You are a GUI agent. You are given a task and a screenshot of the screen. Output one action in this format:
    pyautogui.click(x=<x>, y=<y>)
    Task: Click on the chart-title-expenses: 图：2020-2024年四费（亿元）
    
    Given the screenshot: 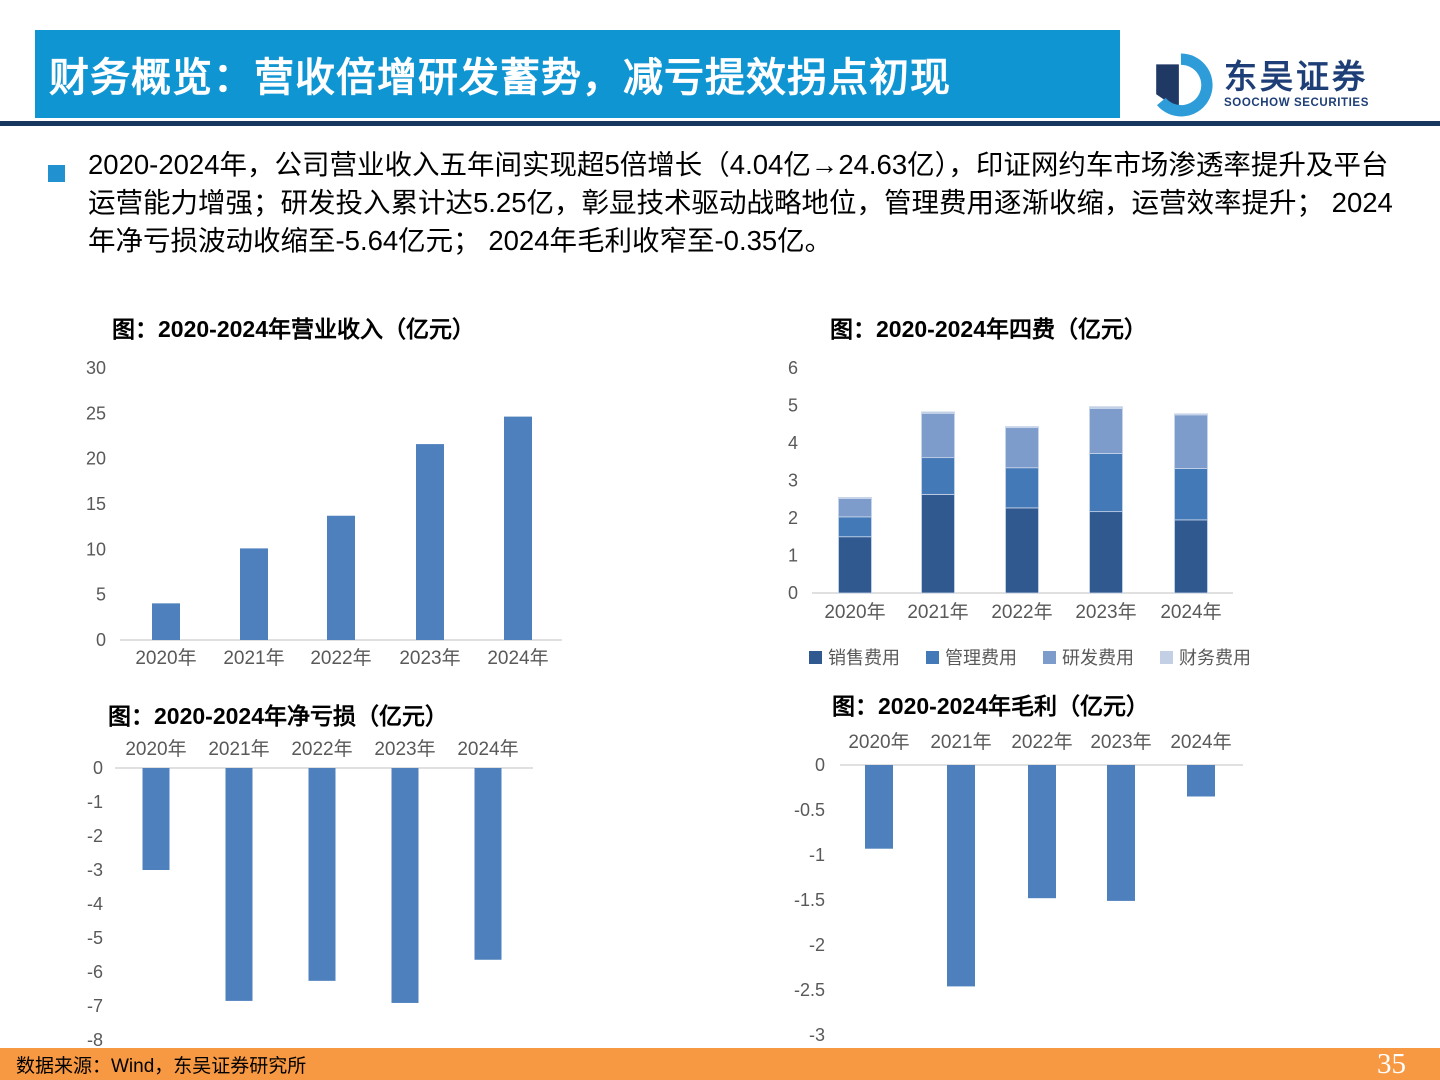 What is the action you would take?
    pyautogui.click(x=988, y=329)
    